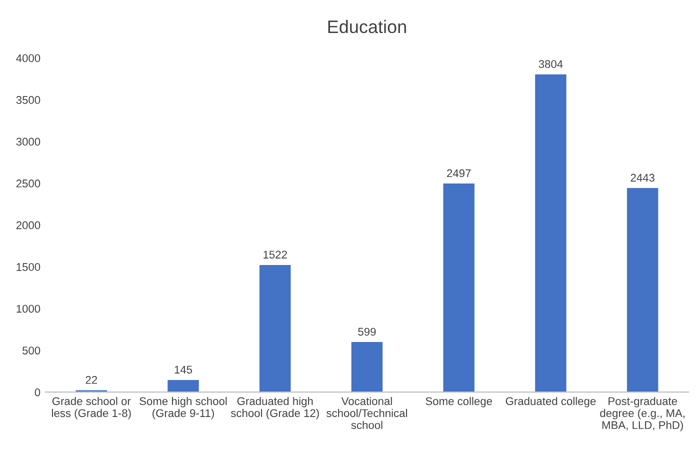 This screenshot has width=699, height=464. What do you see at coordinates (642, 414) in the screenshot?
I see `x-tick-label: Post-graduate degree (e.g., MA, MBA, LLD, PhD)` at bounding box center [642, 414].